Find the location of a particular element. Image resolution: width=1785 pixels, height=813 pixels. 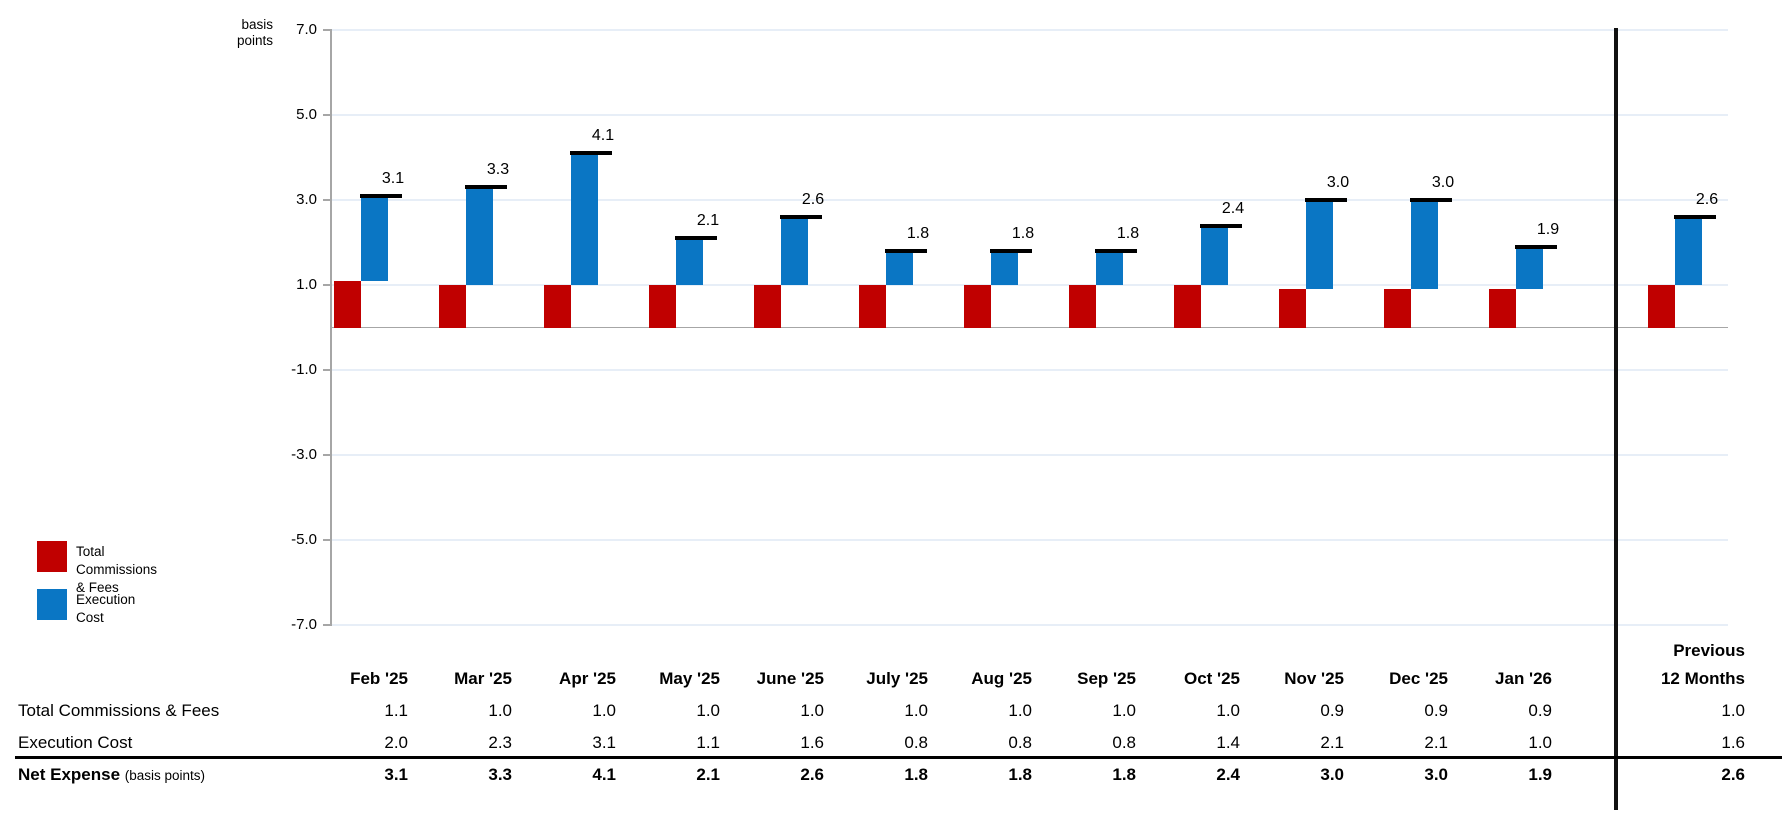

net-expense-value-label: 2.1 is located at coordinates (708, 221).